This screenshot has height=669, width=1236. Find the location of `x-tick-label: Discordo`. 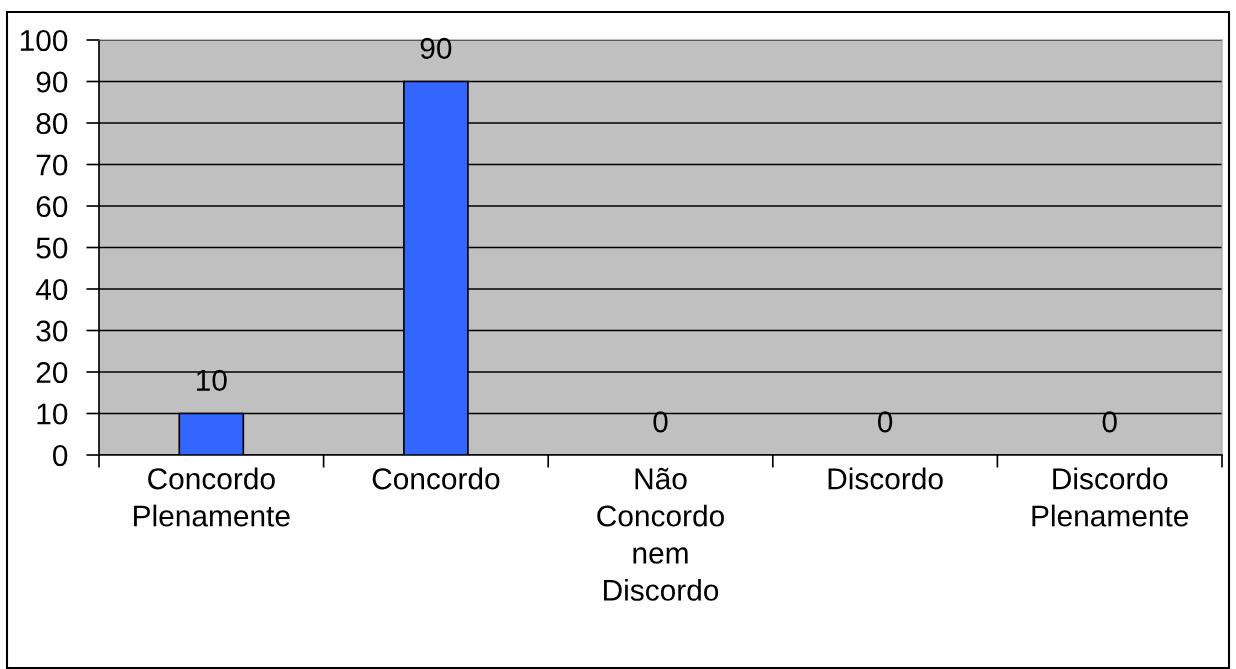

x-tick-label: Discordo is located at coordinates (885, 478).